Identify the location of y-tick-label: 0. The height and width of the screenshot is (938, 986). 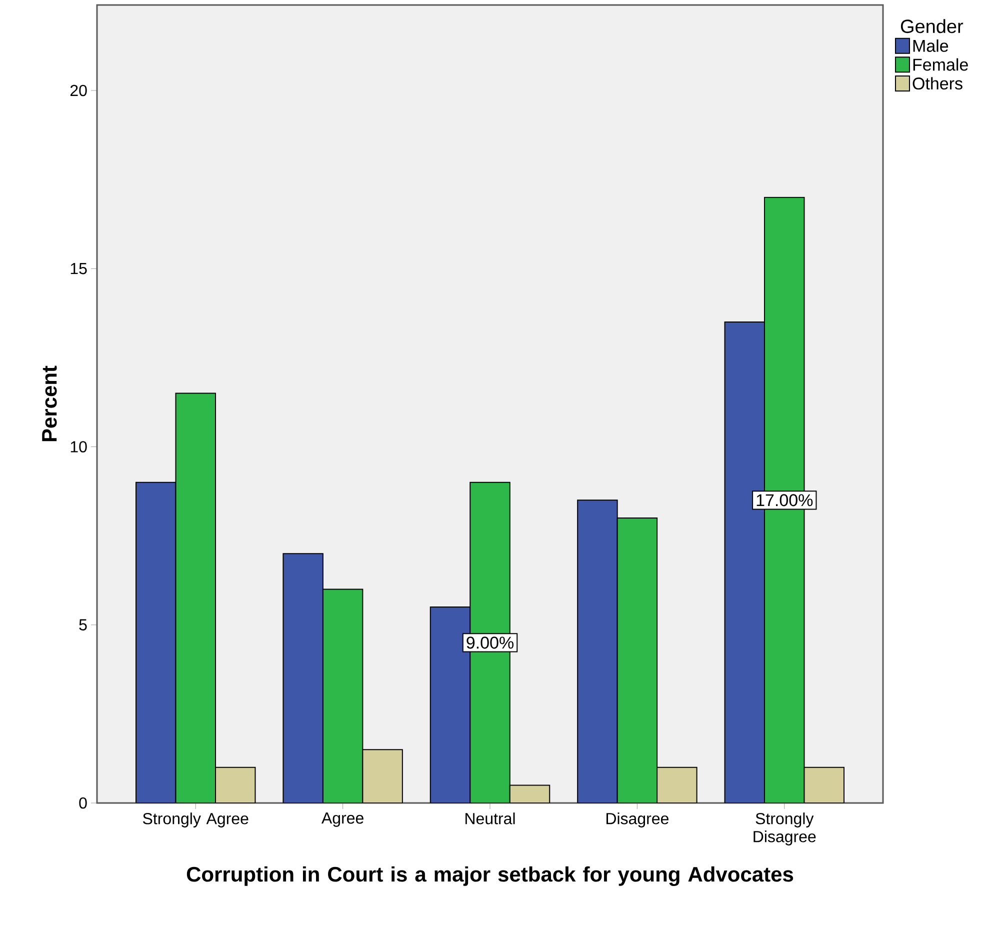
(83, 803).